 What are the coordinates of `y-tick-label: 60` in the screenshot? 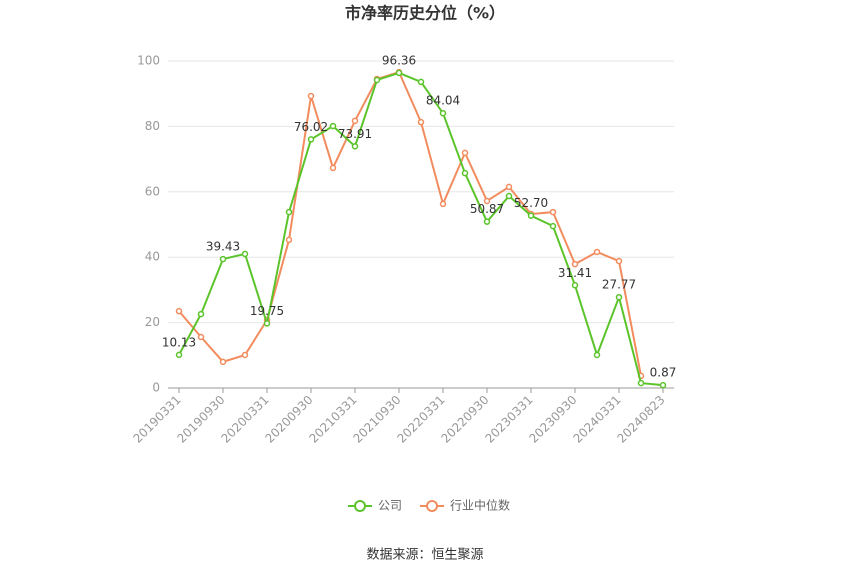 It's located at (152, 191).